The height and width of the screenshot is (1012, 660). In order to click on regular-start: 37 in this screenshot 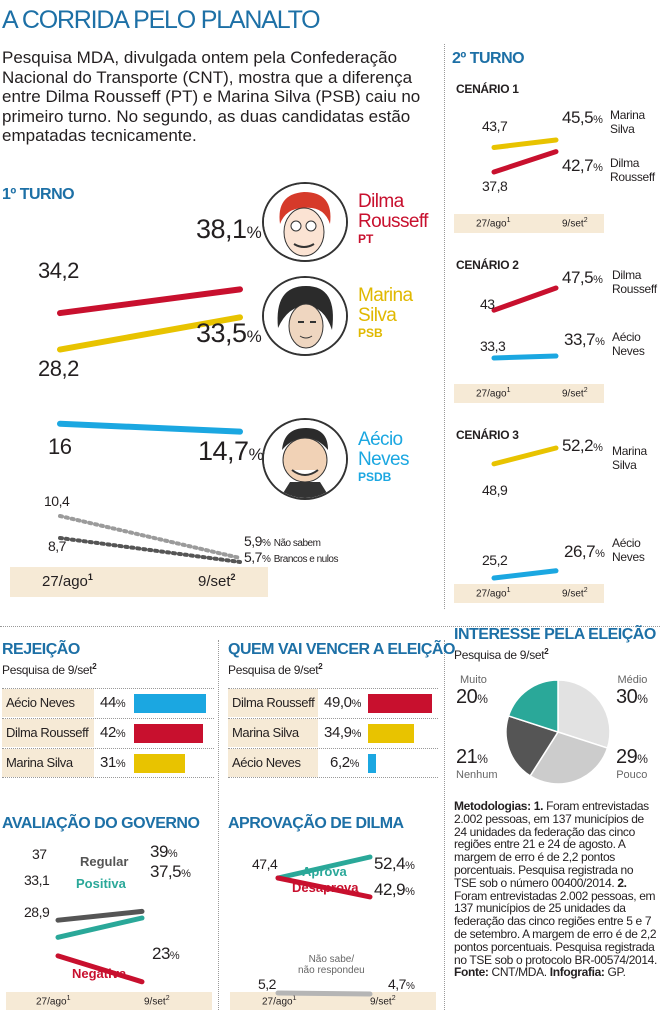, I will do `click(39, 854)`.